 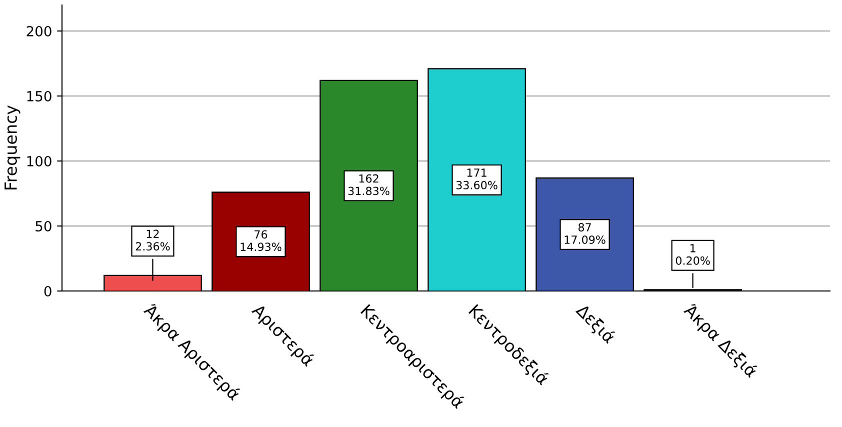 What do you see at coordinates (39, 31) in the screenshot?
I see `y-tick-label: 200` at bounding box center [39, 31].